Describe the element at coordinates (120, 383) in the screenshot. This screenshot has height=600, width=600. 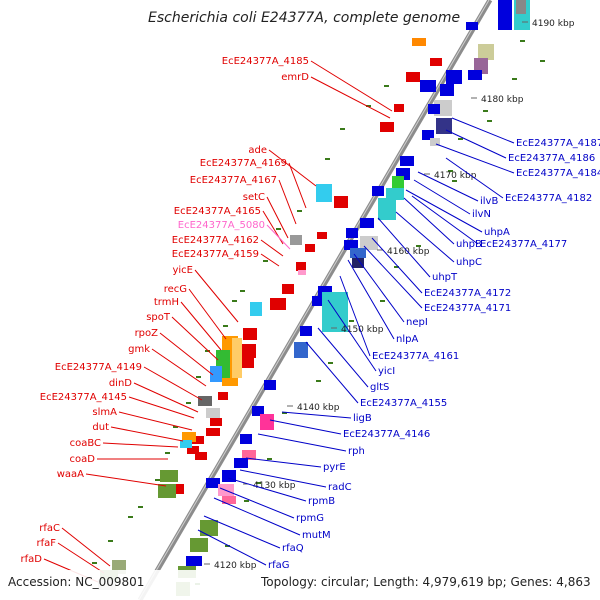
I see `gene-label-left: dinD` at that location.